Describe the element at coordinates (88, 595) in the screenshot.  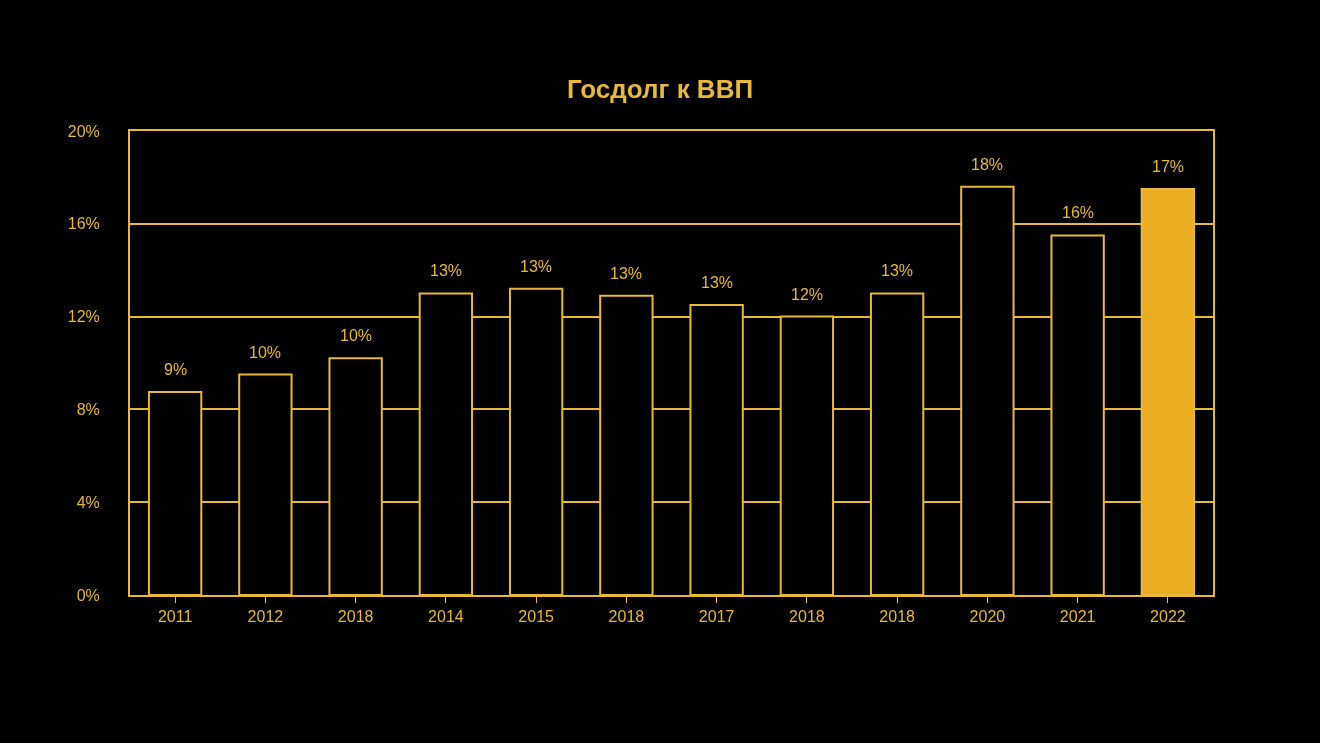
I see `y-tick-label: 0%` at that location.